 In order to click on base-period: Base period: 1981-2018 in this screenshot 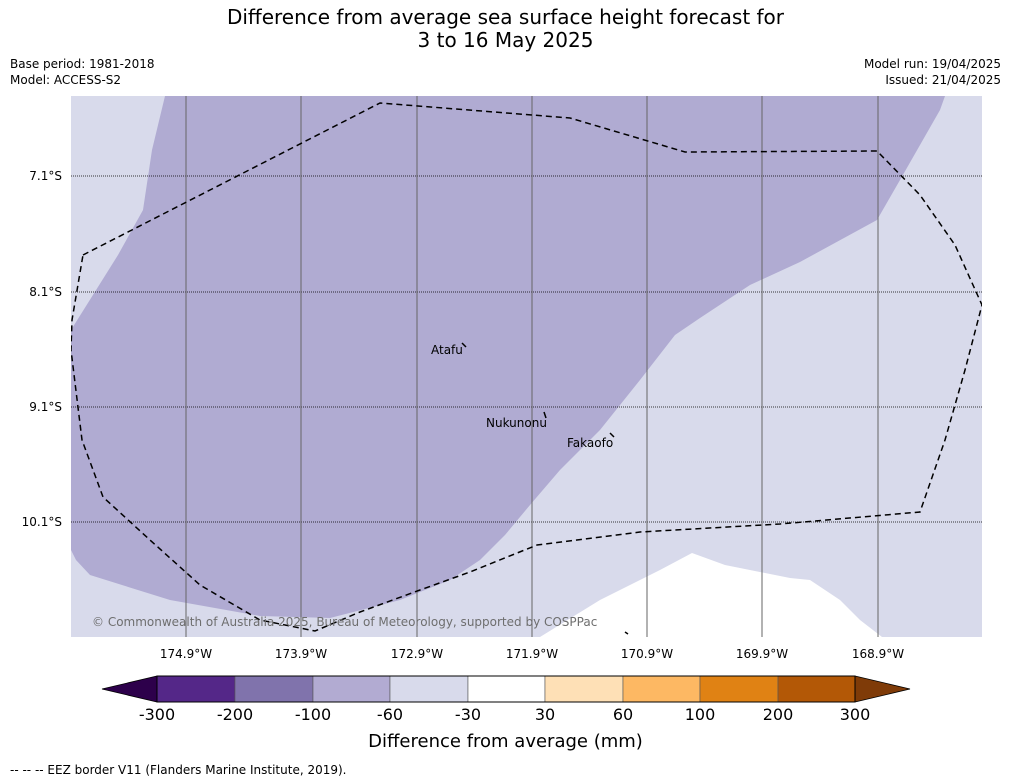, I will do `click(82, 64)`.